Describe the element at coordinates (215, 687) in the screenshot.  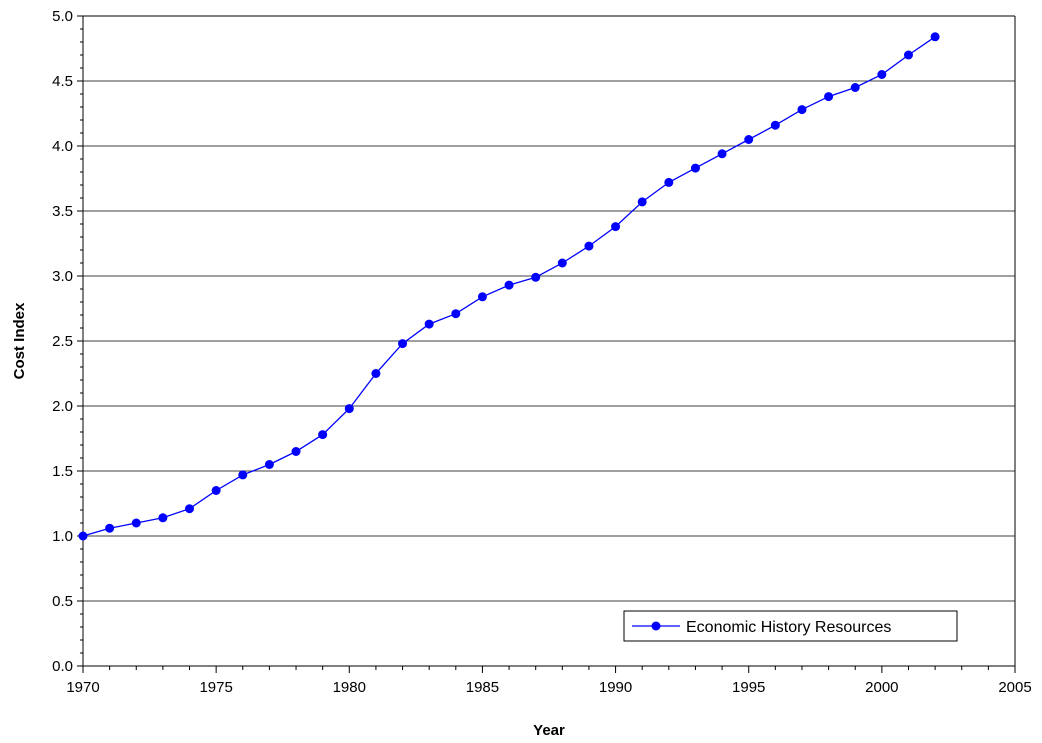
I see `x-tick-label: 1975` at that location.